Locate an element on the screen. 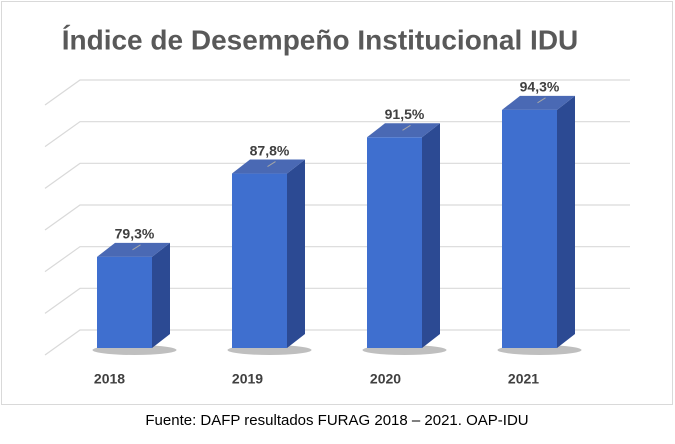 This screenshot has height=444, width=675. value-label: 91,5% is located at coordinates (405, 114).